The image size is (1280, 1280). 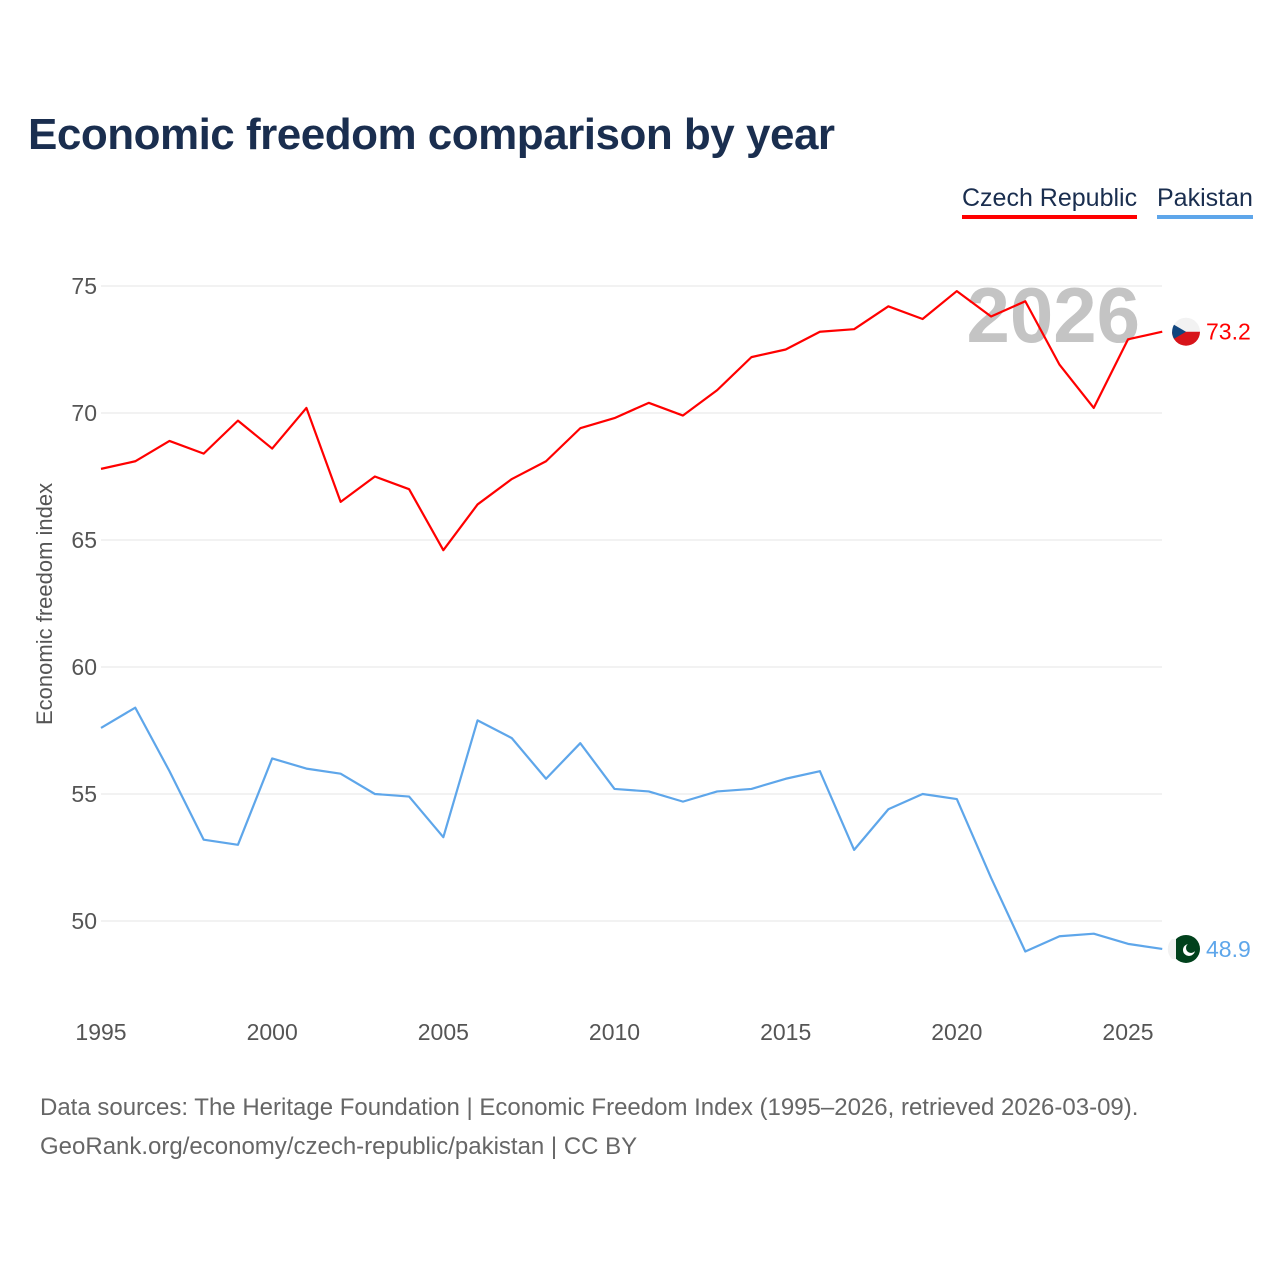 What do you see at coordinates (1171, 948) in the screenshot?
I see `pakistan-flag-white` at bounding box center [1171, 948].